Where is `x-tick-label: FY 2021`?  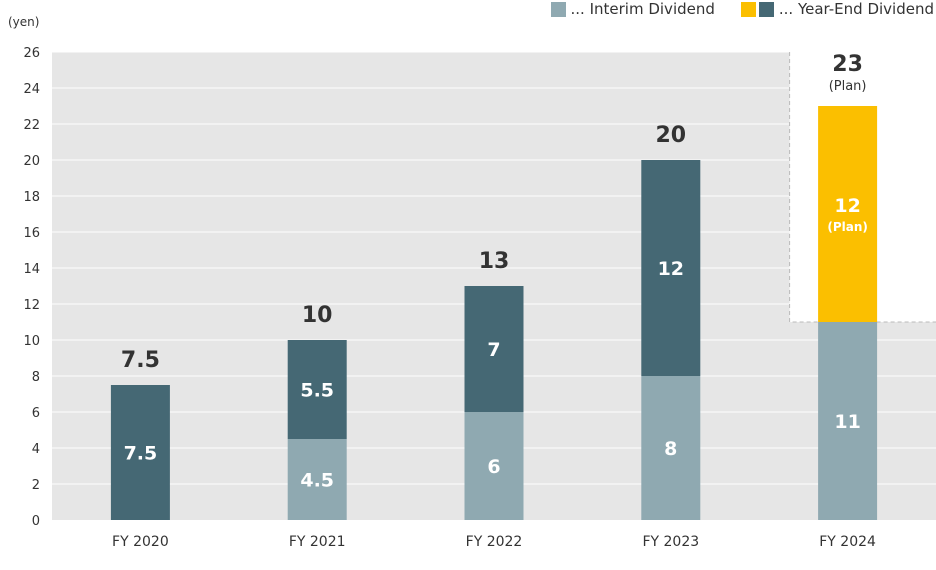
x-tick-label: FY 2021 is located at coordinates (317, 542).